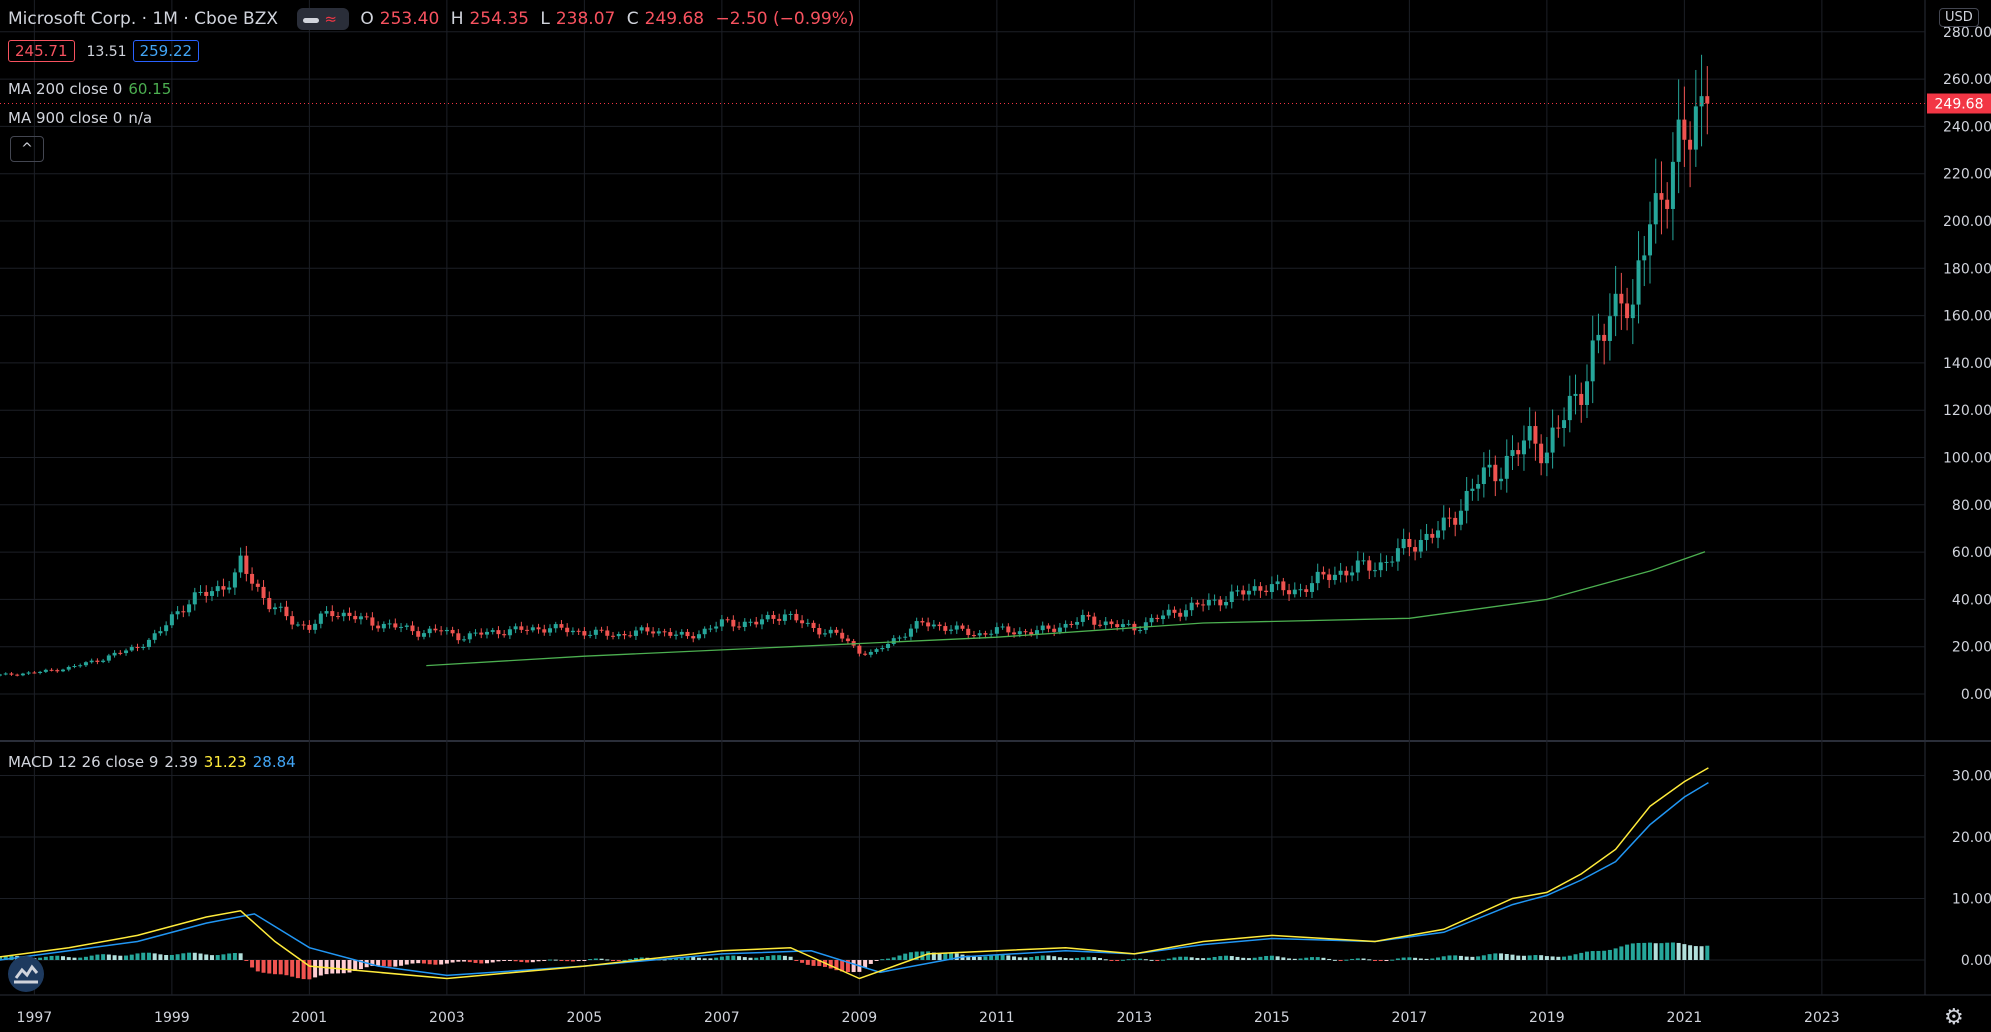  Describe the element at coordinates (1967, 222) in the screenshot. I see `price-axis-label: 200.00` at that location.